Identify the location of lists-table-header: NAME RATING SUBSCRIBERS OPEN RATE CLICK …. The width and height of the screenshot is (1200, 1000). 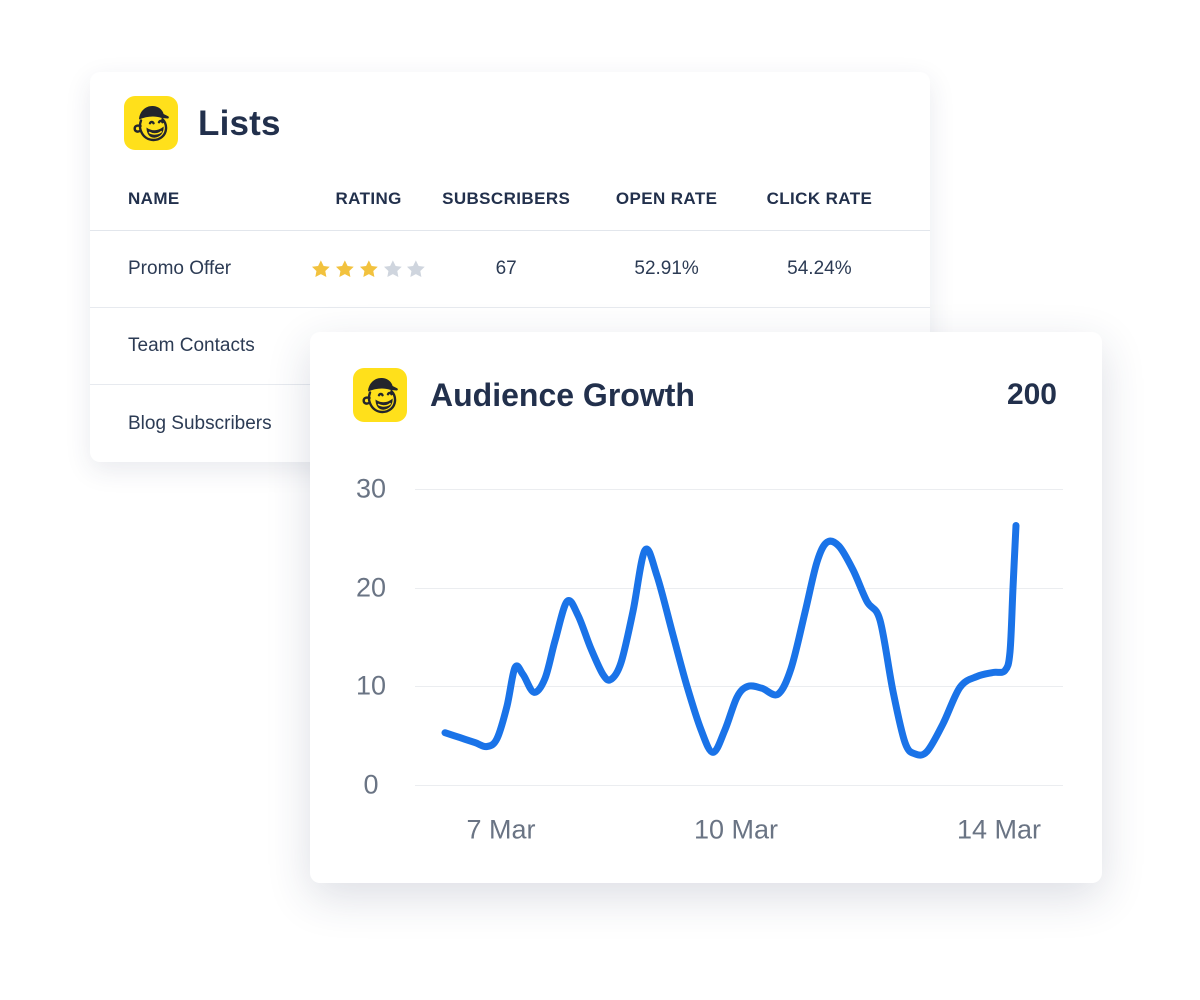
(510, 199).